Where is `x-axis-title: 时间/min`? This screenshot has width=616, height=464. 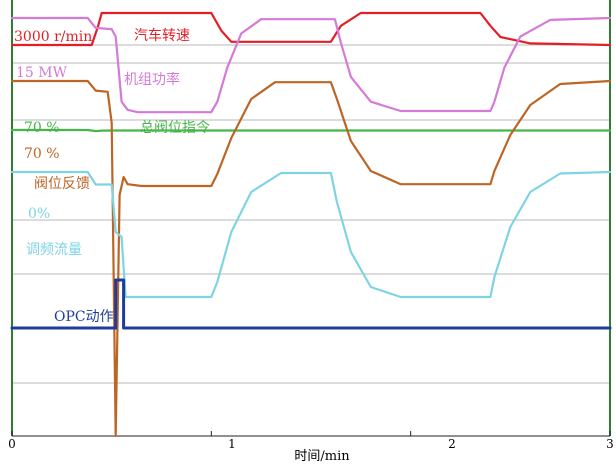 x-axis-title: 时间/min is located at coordinates (322, 456).